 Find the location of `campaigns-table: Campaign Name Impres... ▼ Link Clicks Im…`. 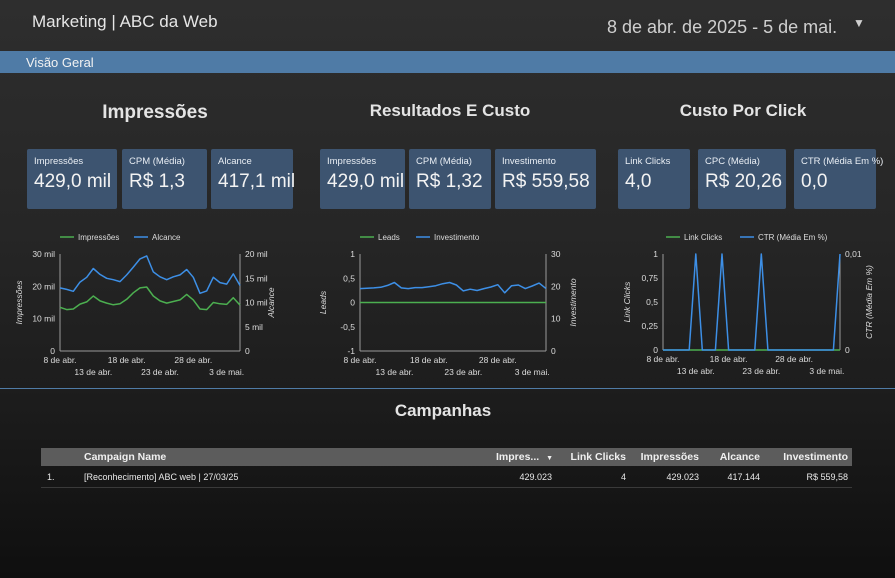

campaigns-table: Campaign Name Impres... ▼ Link Clicks Im… is located at coordinates (446, 468).